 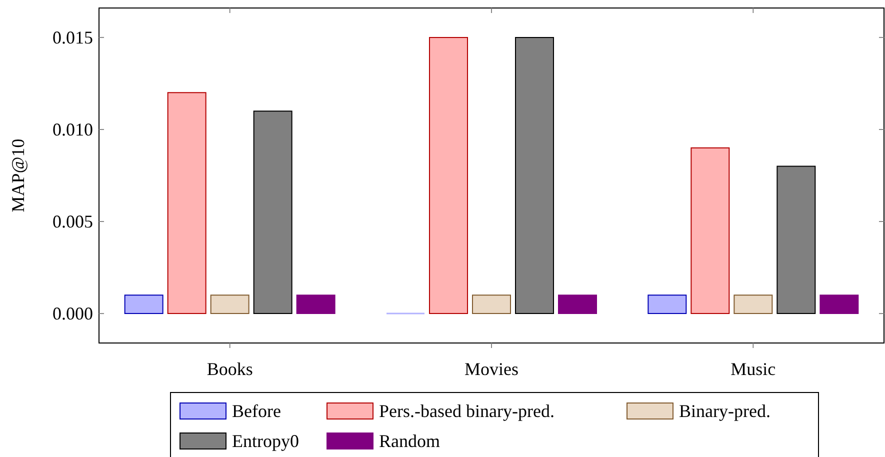 I want to click on y-tick-label: 0.000, so click(x=72, y=314).